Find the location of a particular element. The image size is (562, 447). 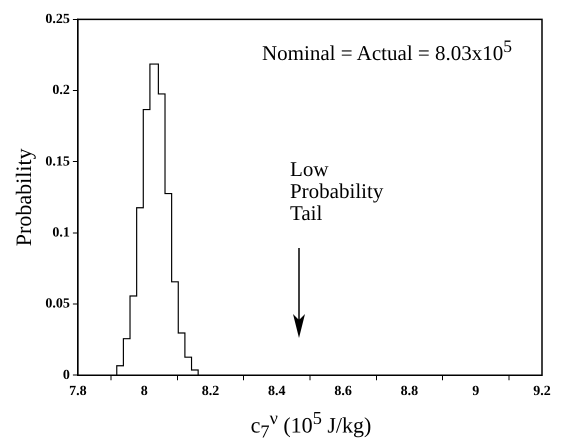

y-tick-label: 0.2 is located at coordinates (61, 90).